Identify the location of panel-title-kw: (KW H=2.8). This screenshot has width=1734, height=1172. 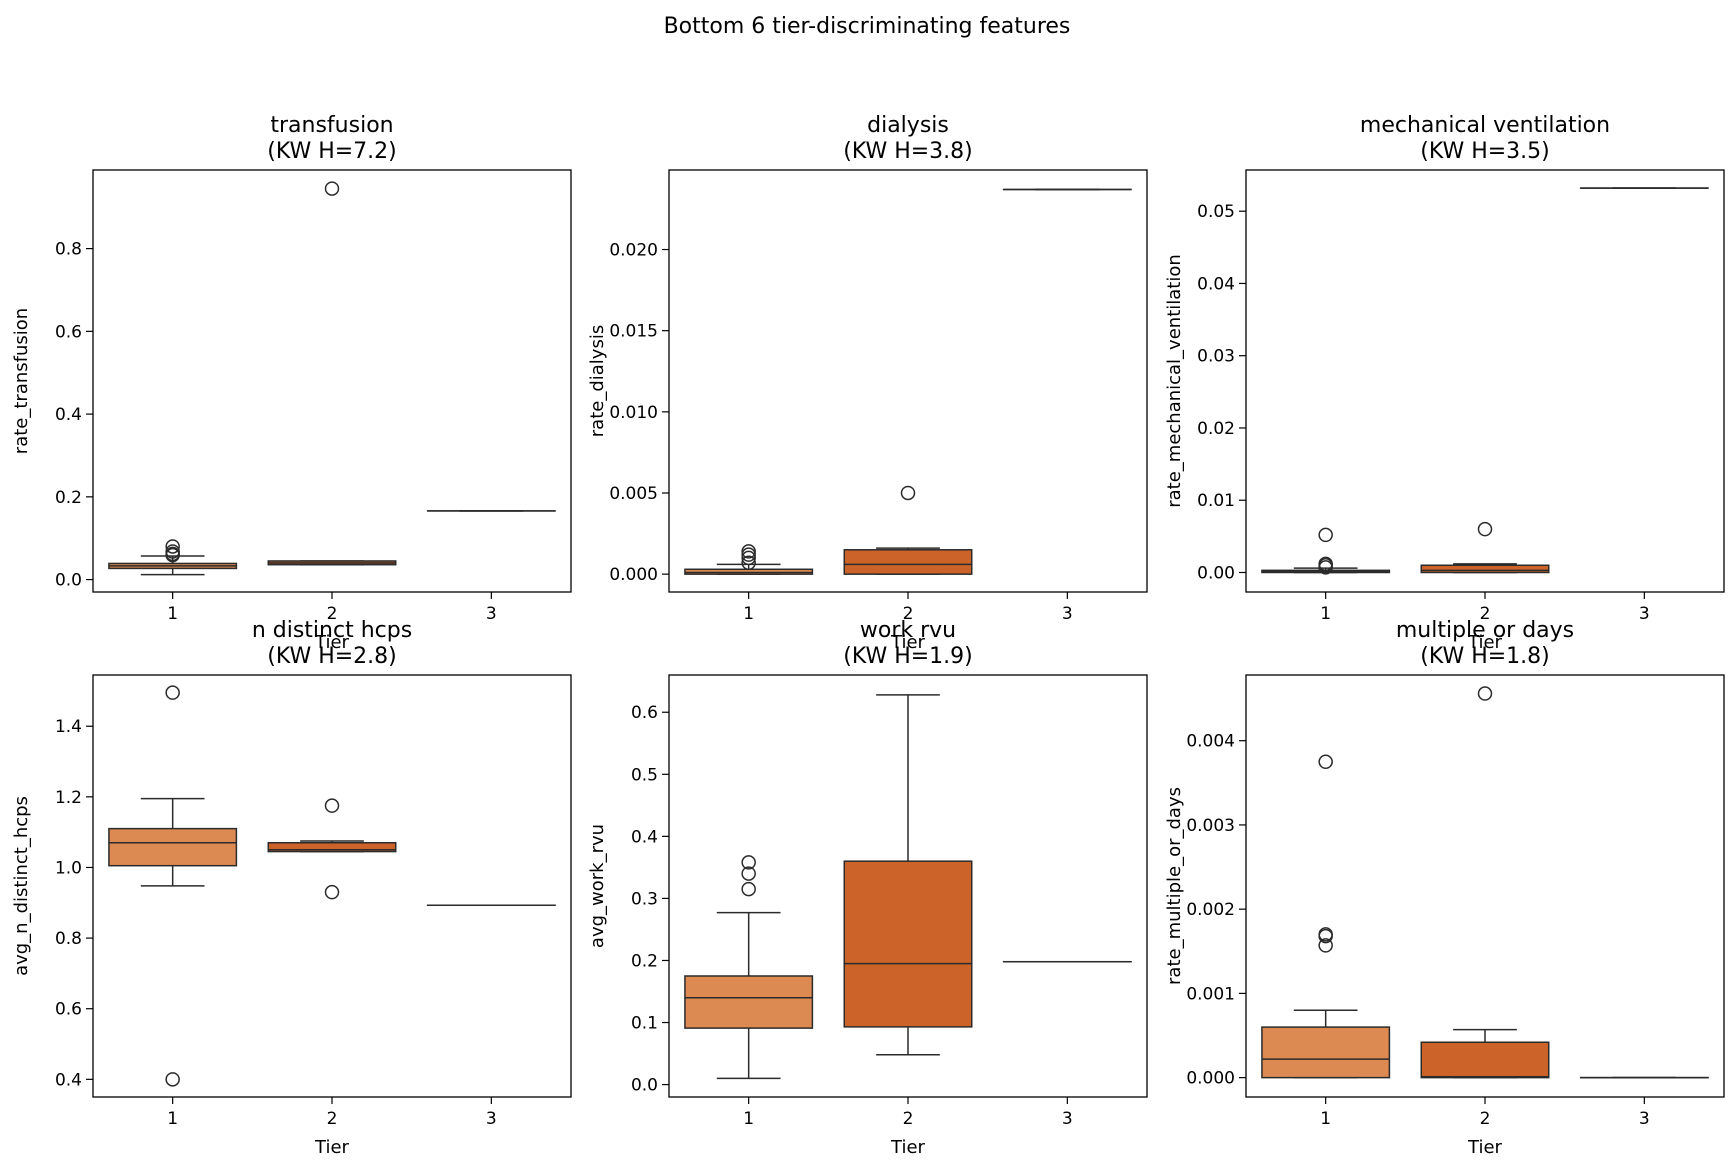
(332, 656).